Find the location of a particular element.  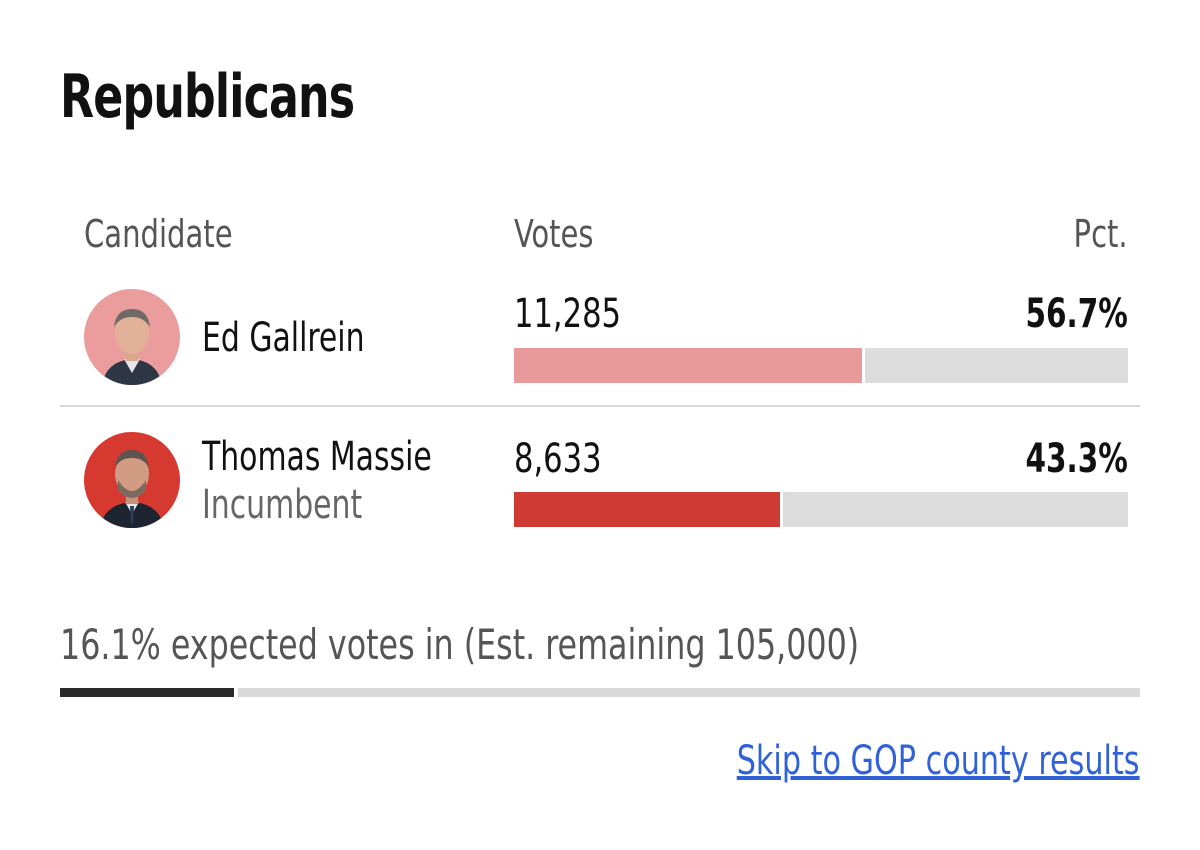

expected-votes-progress-track is located at coordinates (600, 692).